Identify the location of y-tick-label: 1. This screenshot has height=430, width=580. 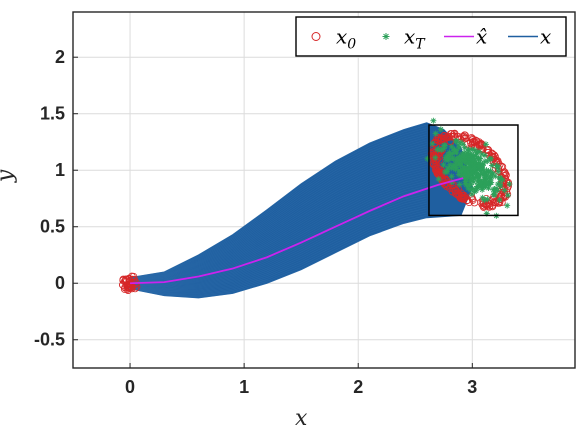
(60, 170).